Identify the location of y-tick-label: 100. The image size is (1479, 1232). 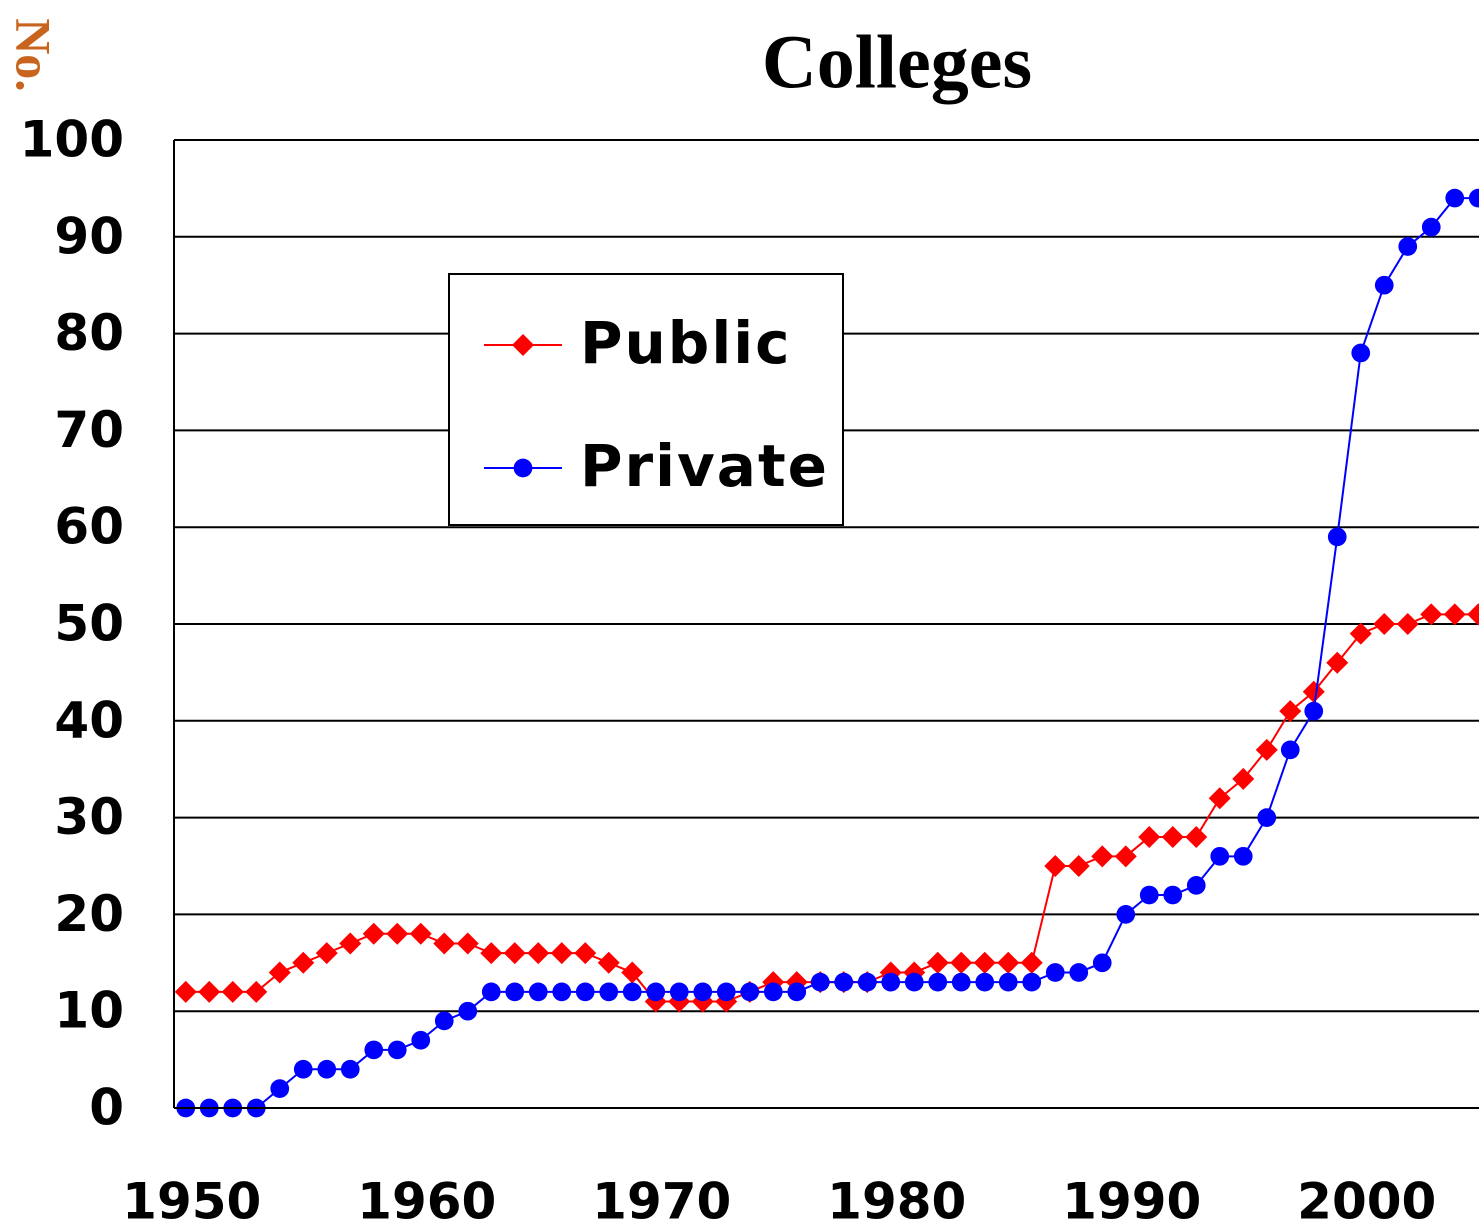
(72, 140).